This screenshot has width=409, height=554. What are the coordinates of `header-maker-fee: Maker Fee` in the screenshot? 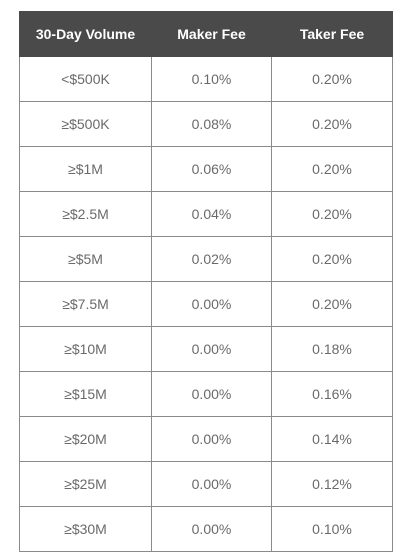 It's located at (211, 34).